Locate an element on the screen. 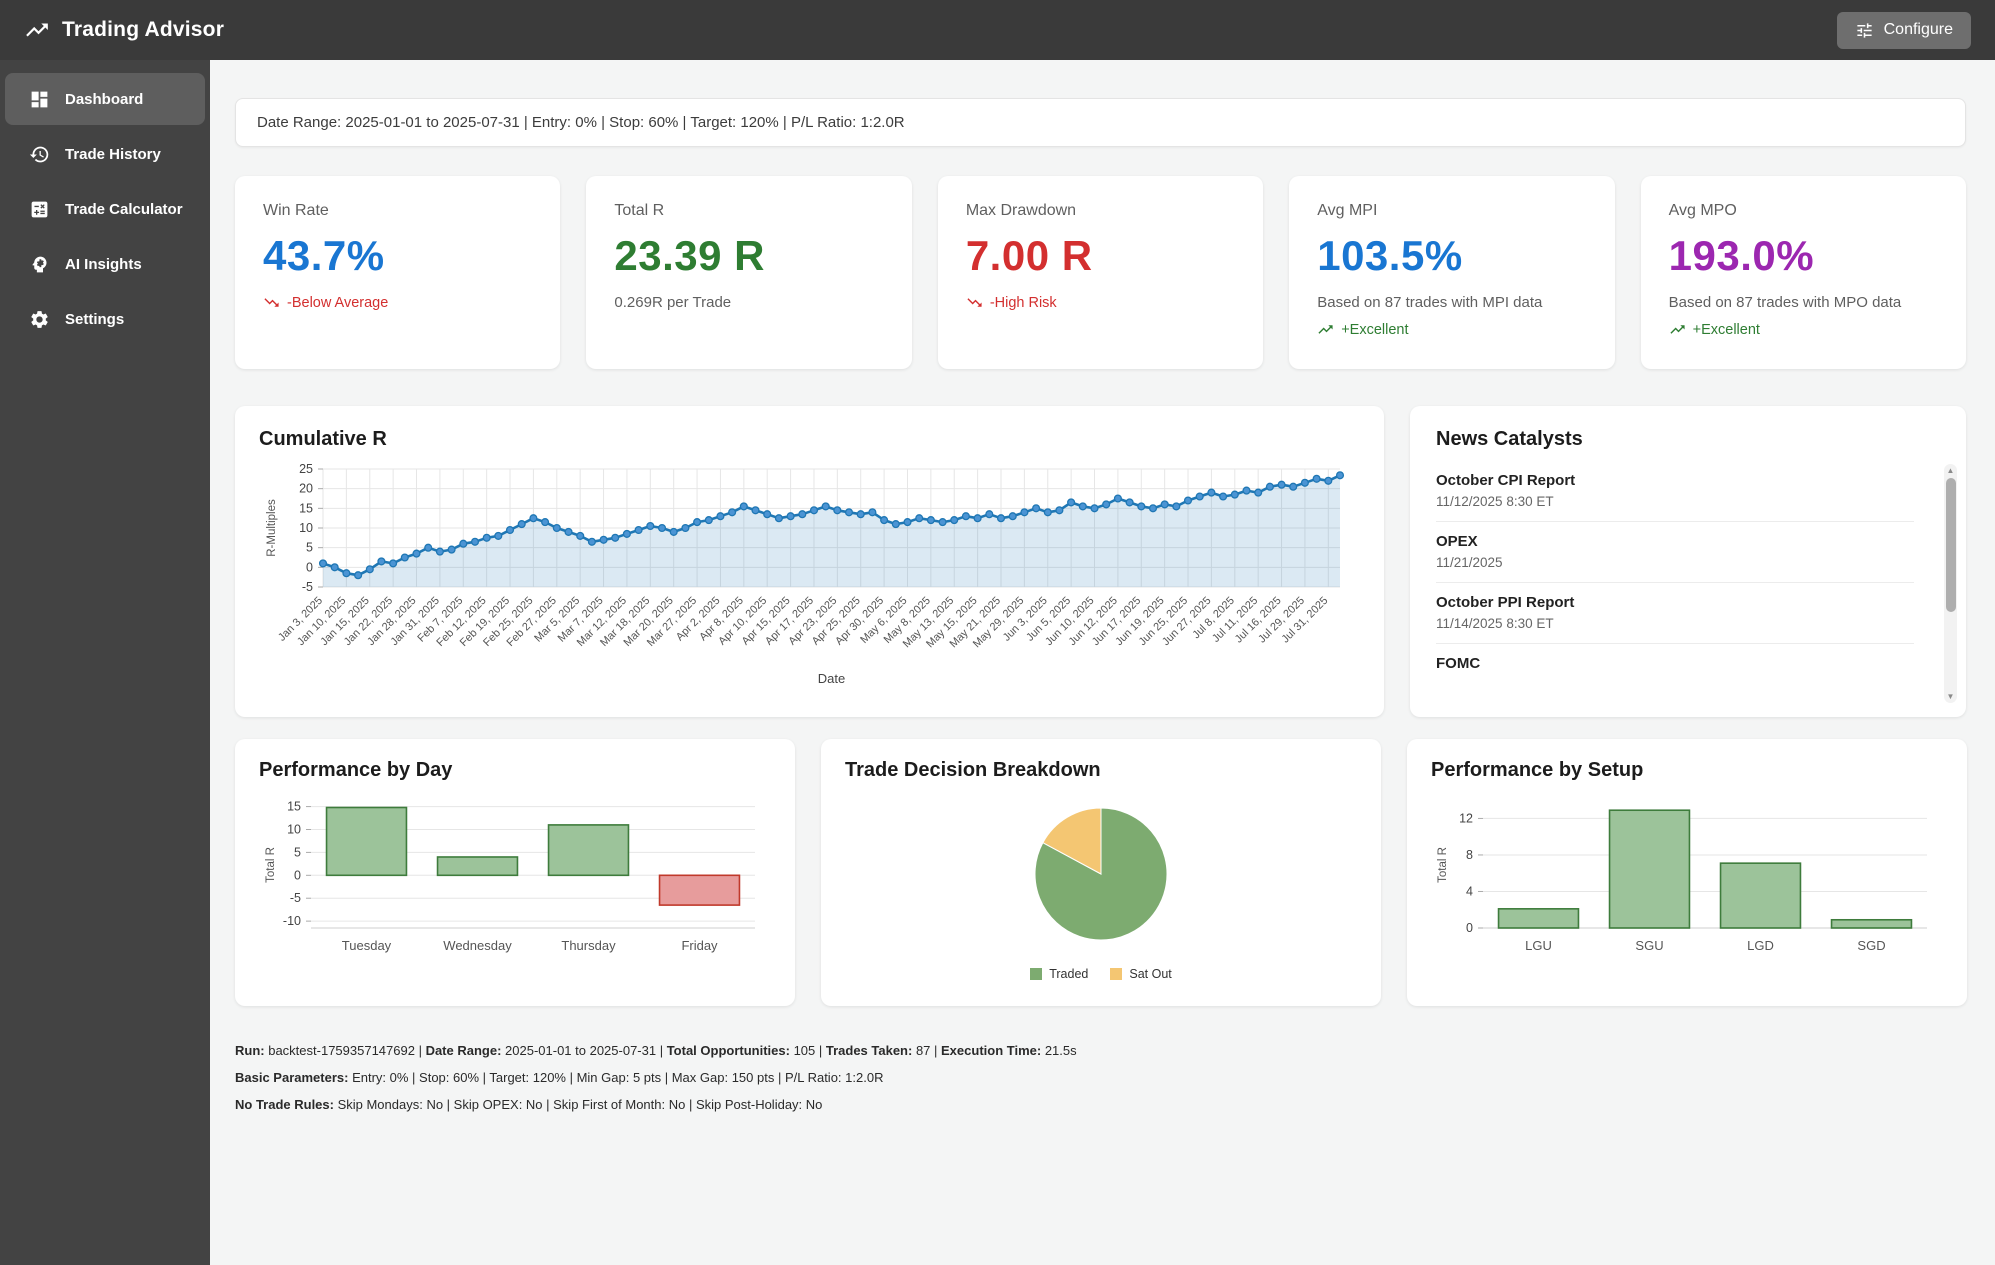 Image resolution: width=1995 pixels, height=1265 pixels. news-item-date: 11/12/2025 8:30 ET is located at coordinates (1495, 501).